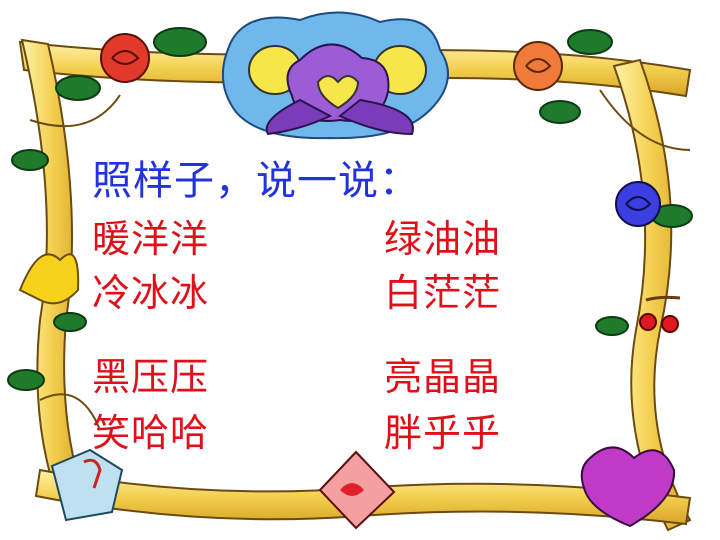 This screenshot has width=720, height=540. I want to click on top-flower-bouquet-icon, so click(335, 75).